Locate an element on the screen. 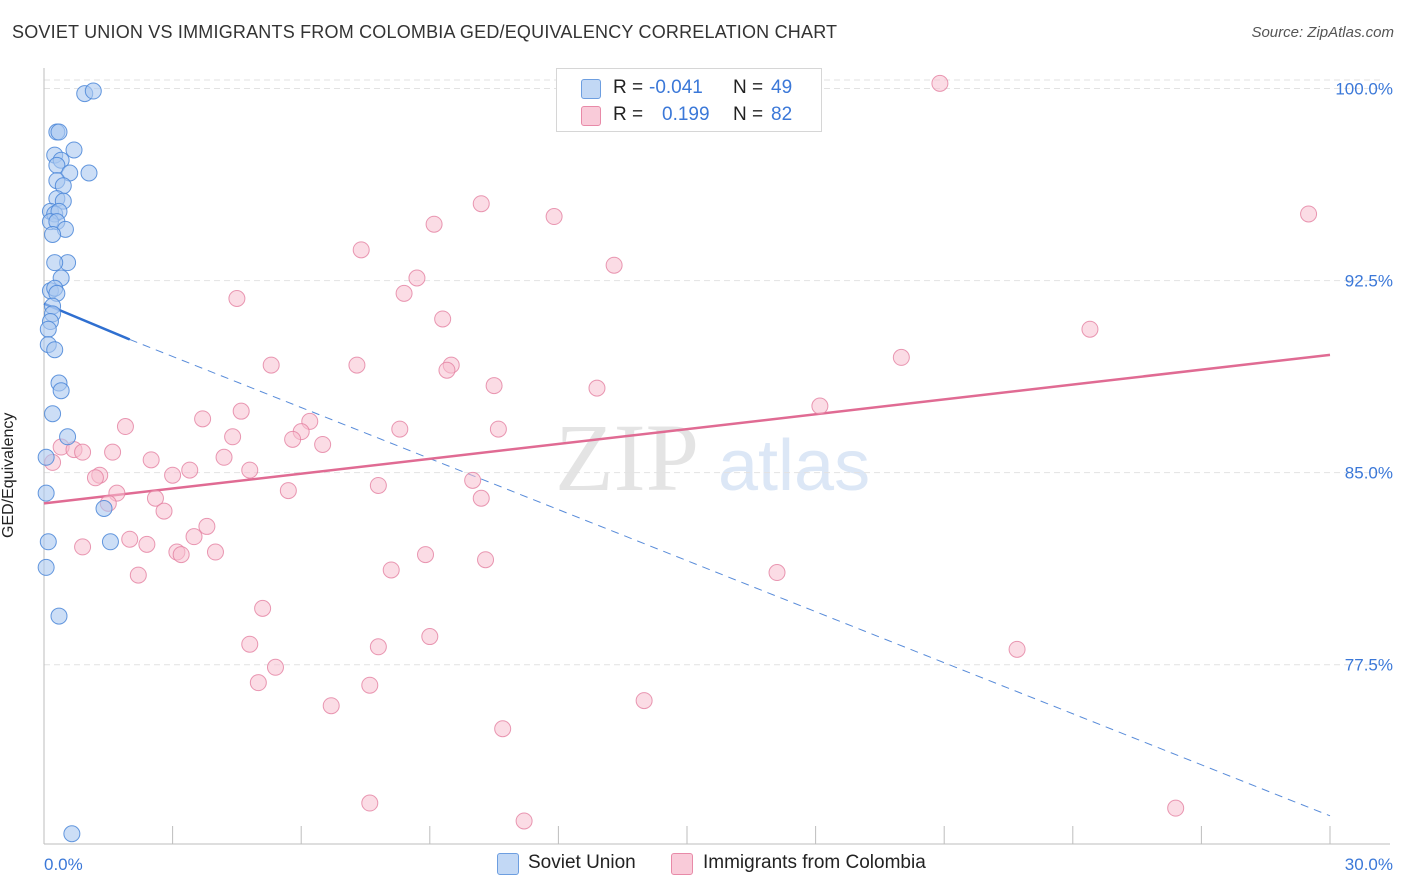 The width and height of the screenshot is (1406, 892). x-tick-label-max: 30.0% is located at coordinates (1369, 864).